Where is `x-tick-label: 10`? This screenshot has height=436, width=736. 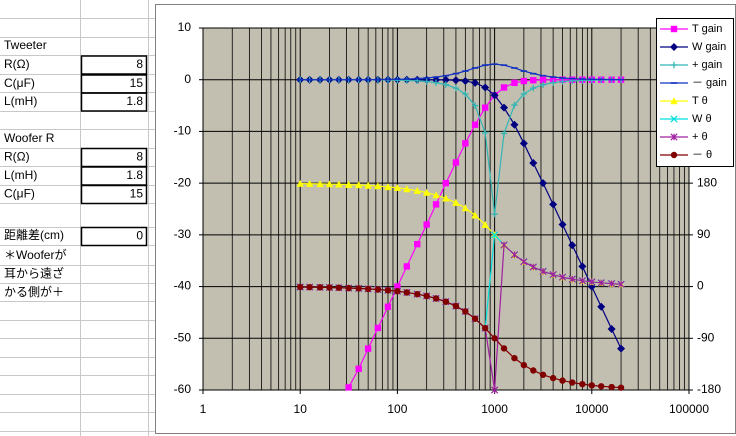 x-tick-label: 10 is located at coordinates (301, 409).